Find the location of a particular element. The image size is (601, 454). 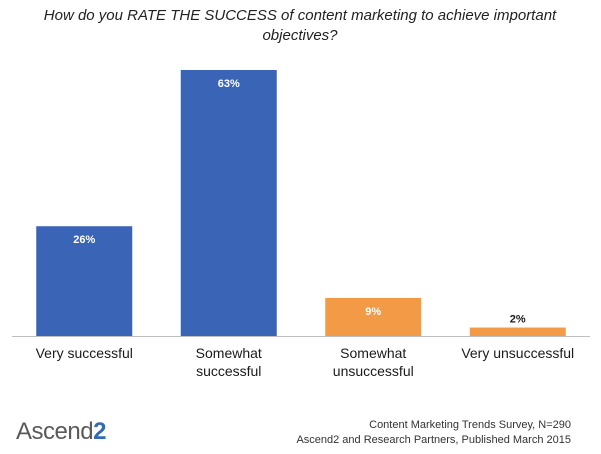

category-label: Very unsuccessful is located at coordinates (517, 353).